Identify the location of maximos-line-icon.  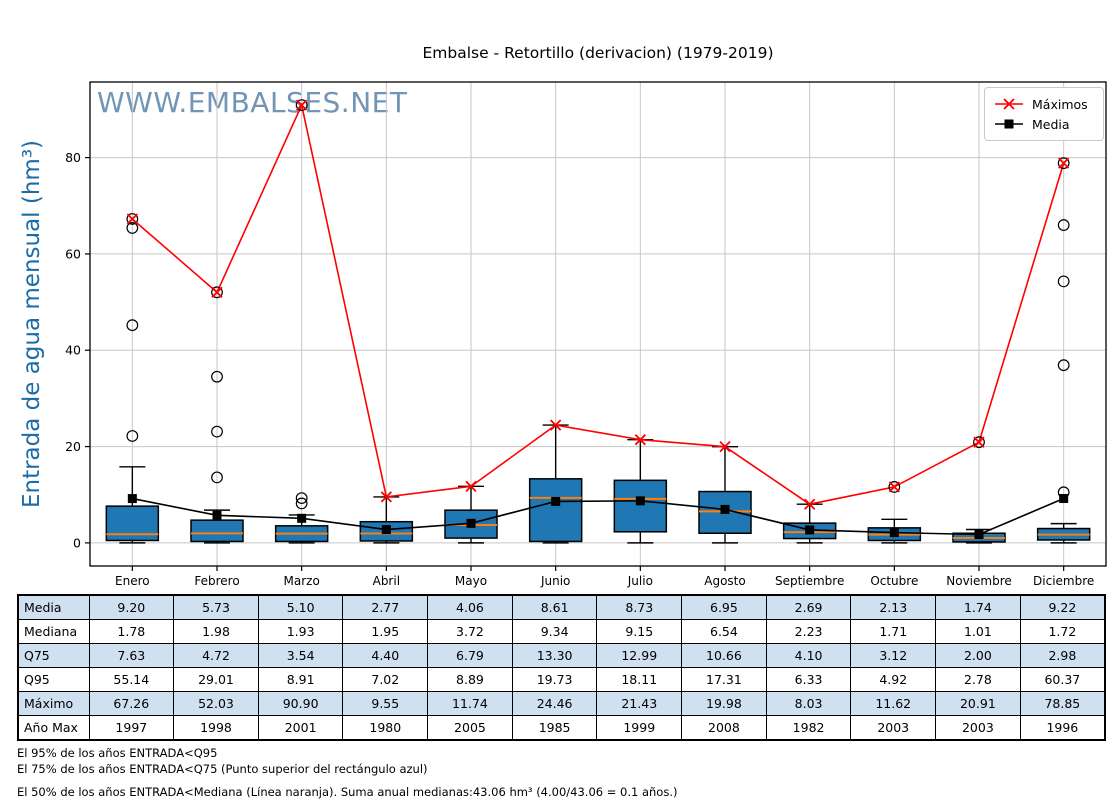
(1009, 104).